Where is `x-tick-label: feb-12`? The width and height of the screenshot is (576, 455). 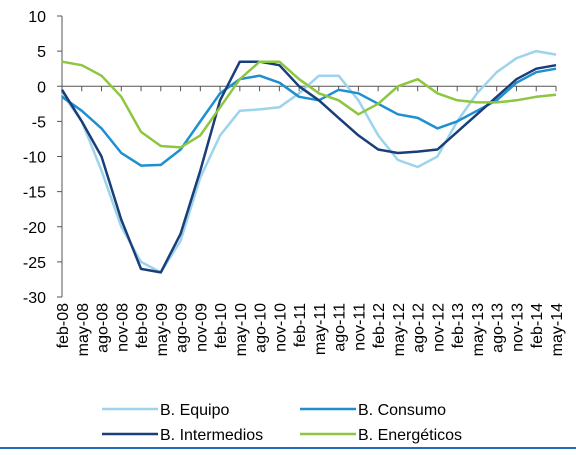
x-tick-label: feb-12 is located at coordinates (379, 325).